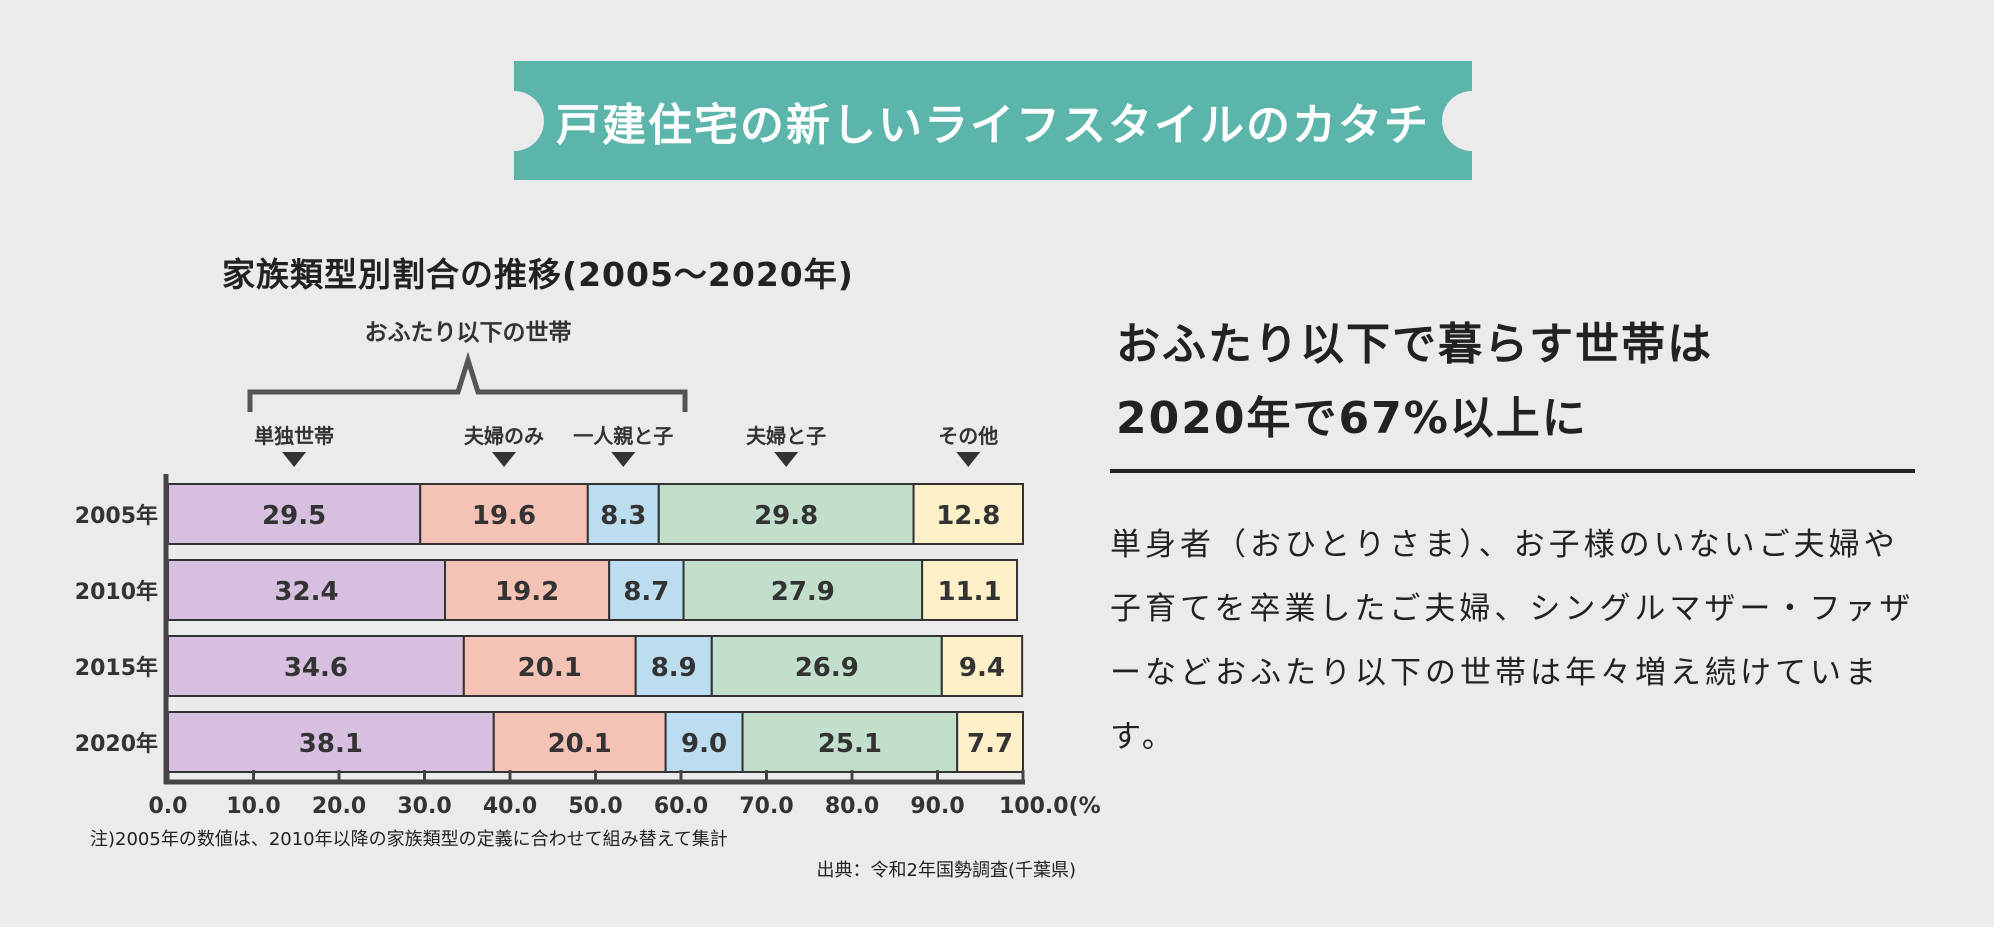 Image resolution: width=1994 pixels, height=927 pixels. I want to click on category-label: 2005年, so click(116, 516).